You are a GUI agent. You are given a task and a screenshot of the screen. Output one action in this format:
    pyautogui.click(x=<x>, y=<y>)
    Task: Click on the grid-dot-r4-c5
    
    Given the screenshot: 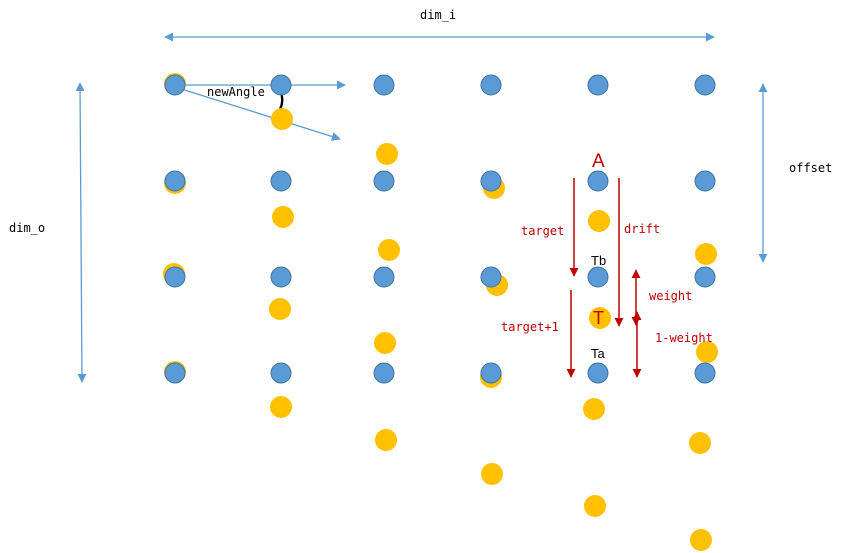 What is the action you would take?
    pyautogui.click(x=598, y=373)
    